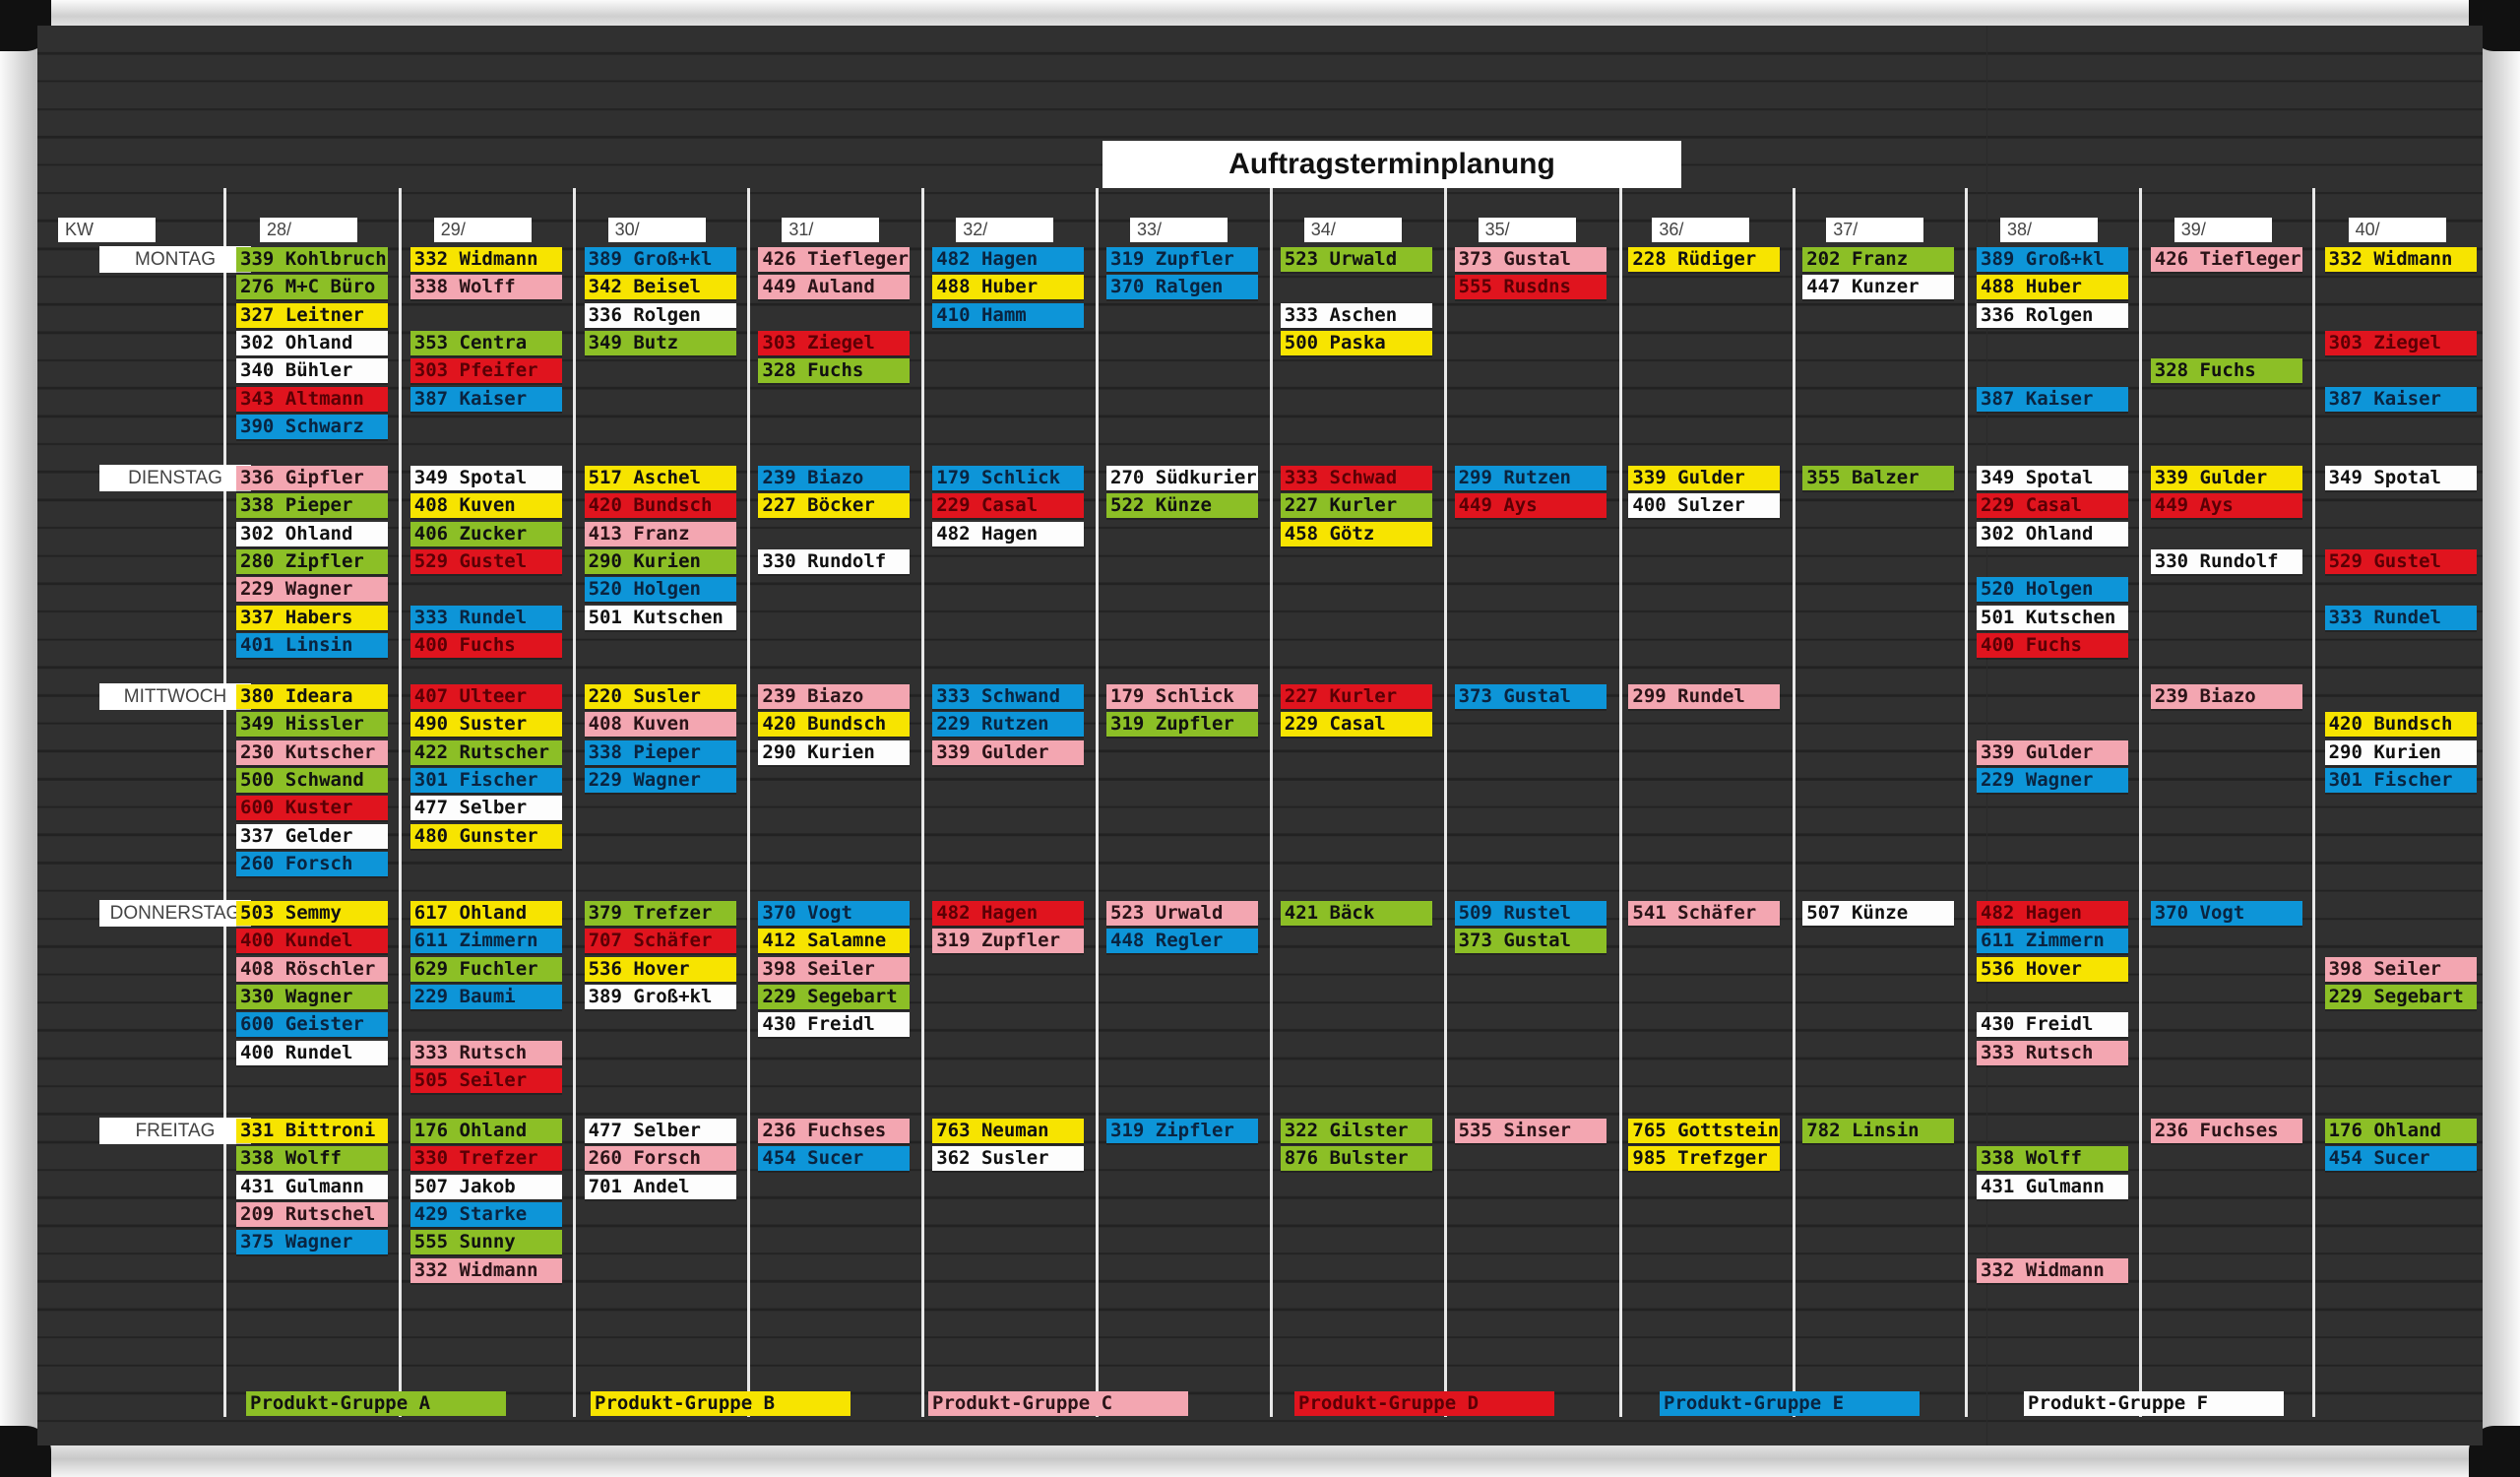 The width and height of the screenshot is (2520, 1477). What do you see at coordinates (2400, 781) in the screenshot?
I see `order-card: 301 Fischer` at bounding box center [2400, 781].